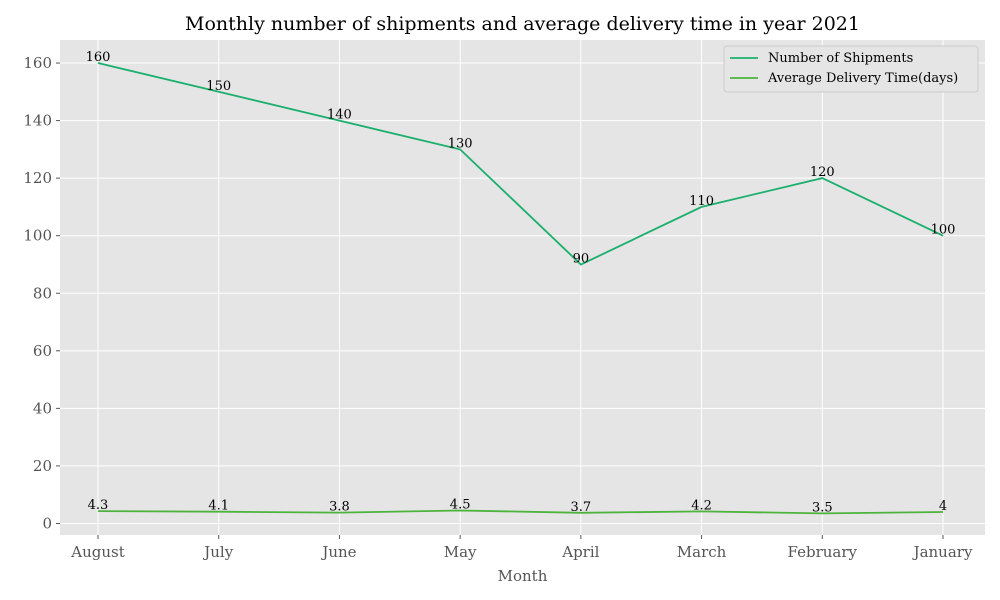  I want to click on legend-box, so click(851, 69).